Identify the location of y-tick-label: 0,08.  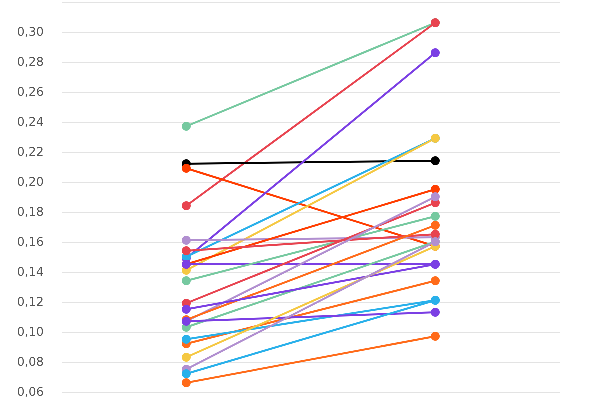
(30, 362).